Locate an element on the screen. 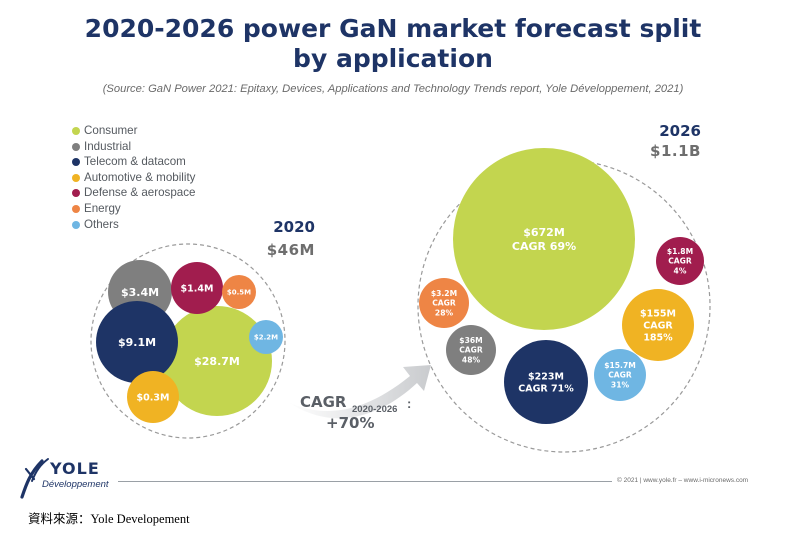 This screenshot has height=535, width=786. bubble-2020-automotive-and-mobility is located at coordinates (153, 397).